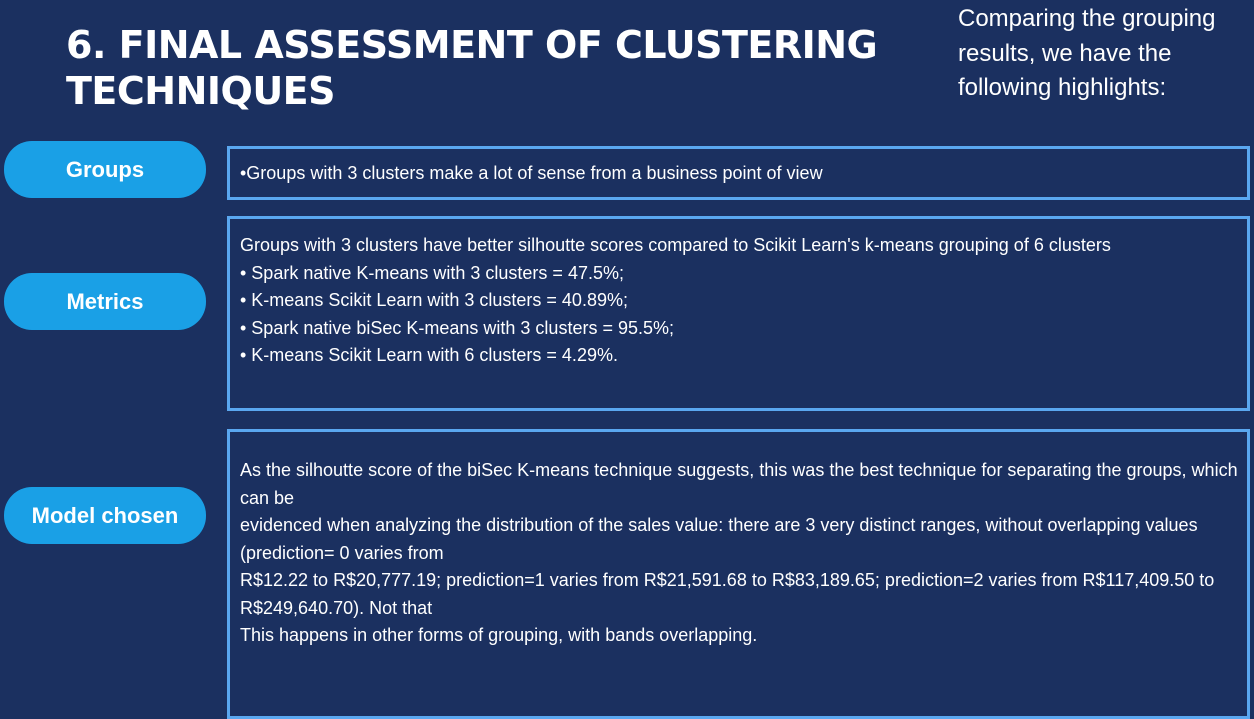  What do you see at coordinates (105, 169) in the screenshot?
I see `groups-label-pill: Groups` at bounding box center [105, 169].